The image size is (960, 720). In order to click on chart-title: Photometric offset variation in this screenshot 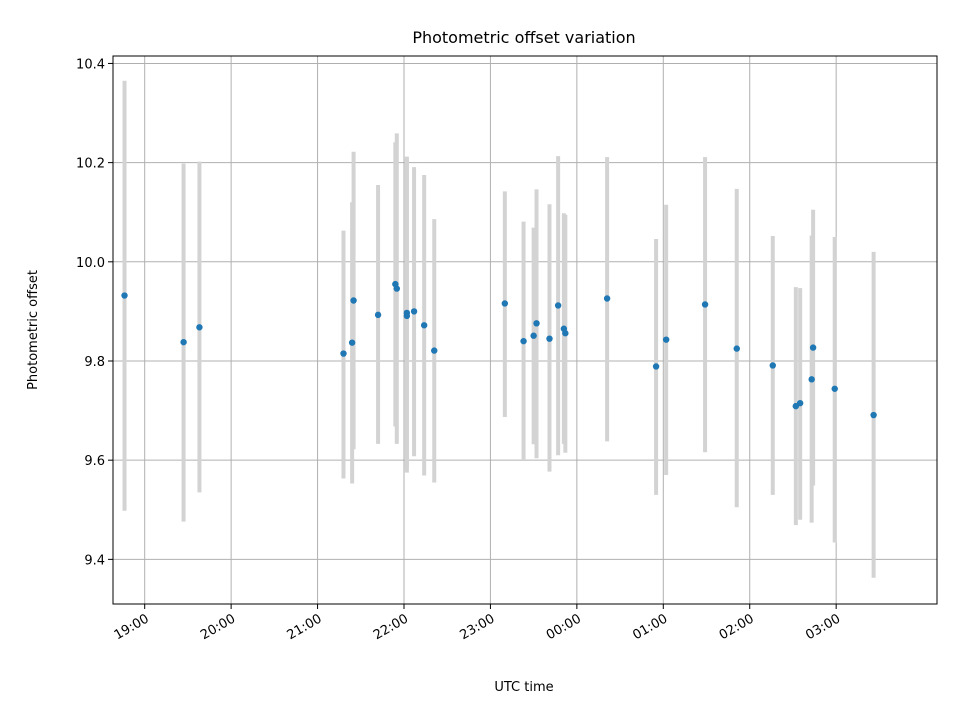, I will do `click(523, 37)`.